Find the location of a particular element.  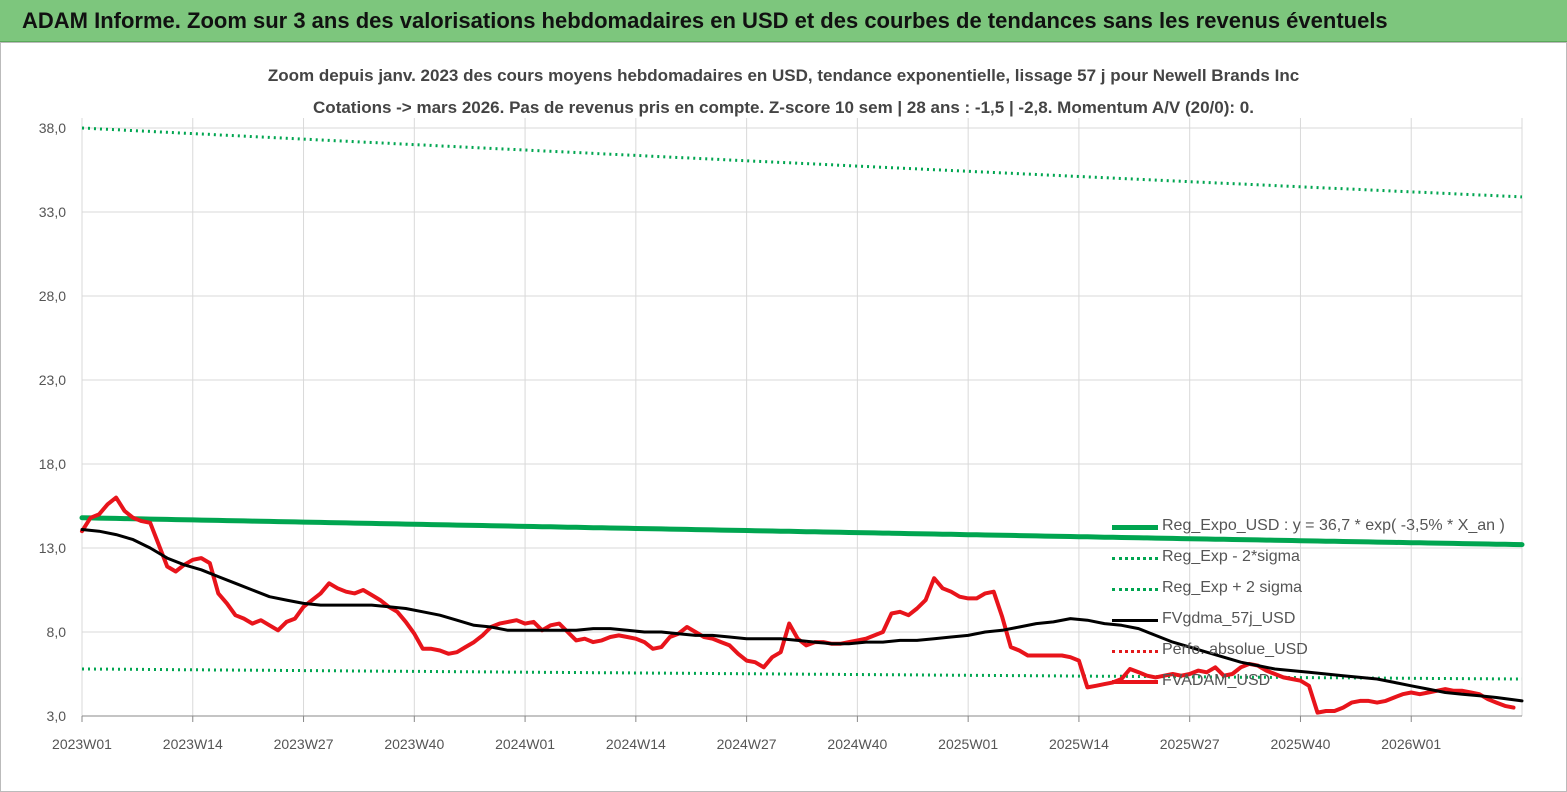

y-tick-label: 3,0 is located at coordinates (57, 716).